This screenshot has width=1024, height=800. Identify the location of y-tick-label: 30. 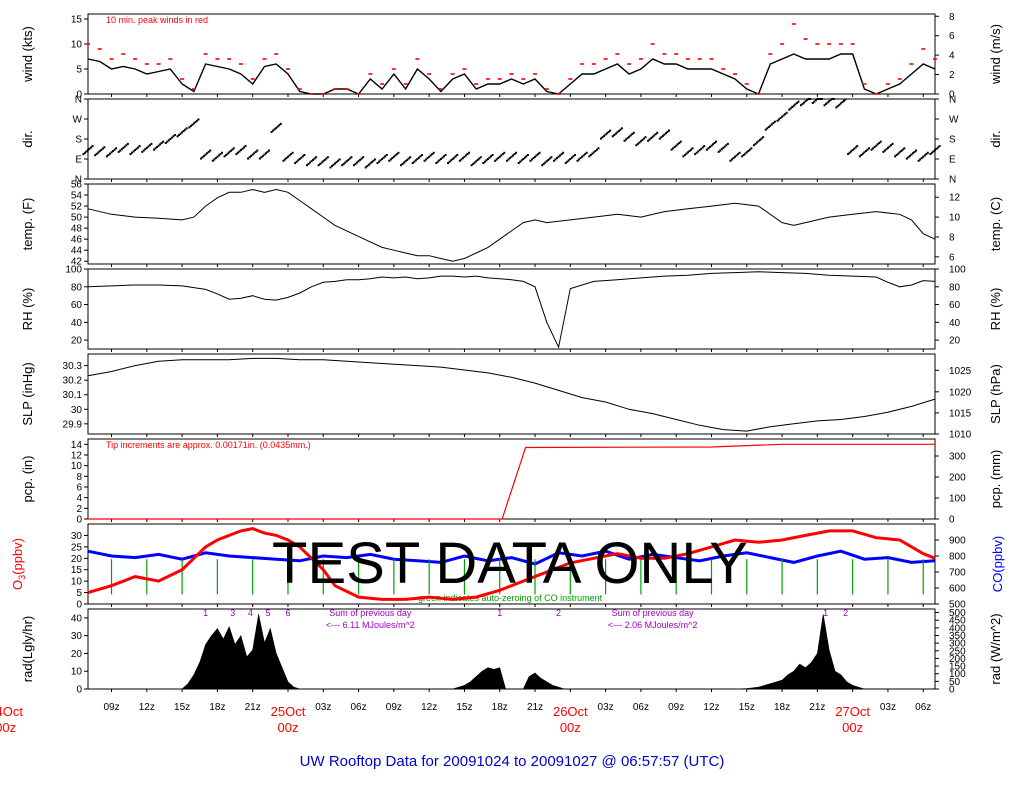
(77, 536).